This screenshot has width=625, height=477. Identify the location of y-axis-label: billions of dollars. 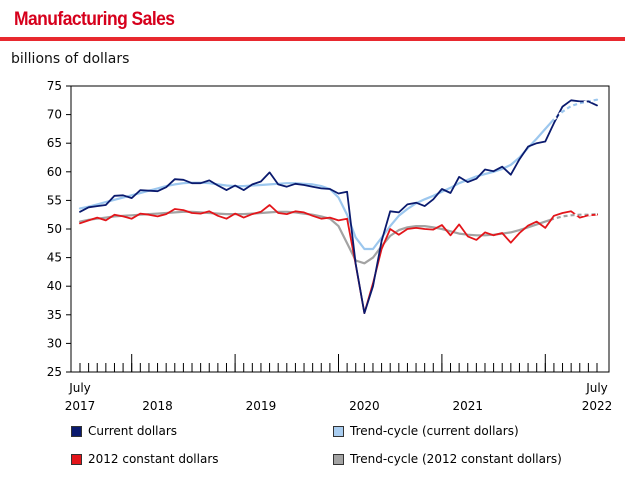
(70, 59).